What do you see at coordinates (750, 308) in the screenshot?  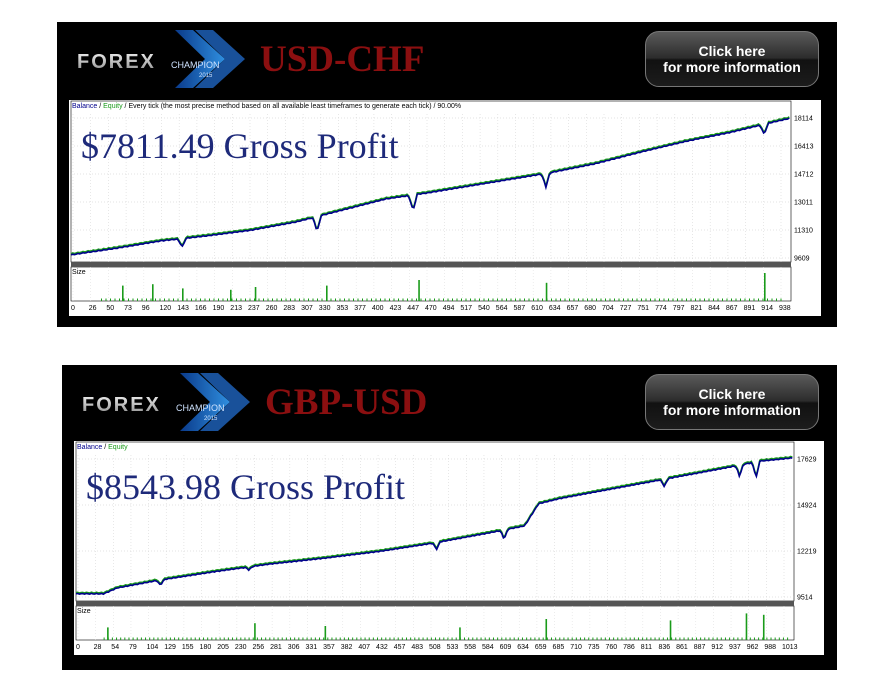 I see `x-tick-label: 891` at bounding box center [750, 308].